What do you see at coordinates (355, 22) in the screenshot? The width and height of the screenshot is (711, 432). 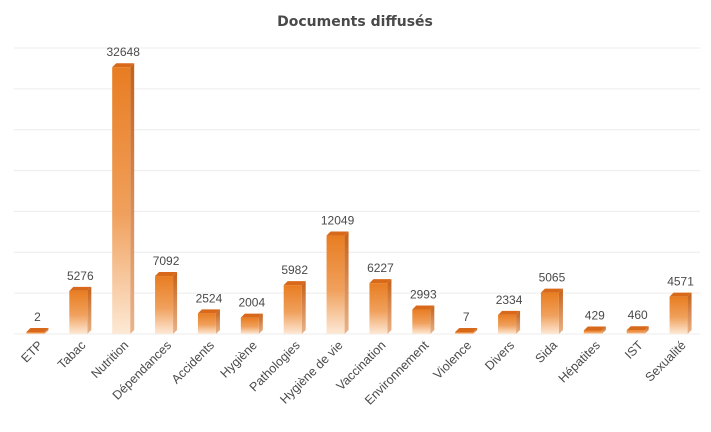 I see `chart-title: Documents diffusés` at bounding box center [355, 22].